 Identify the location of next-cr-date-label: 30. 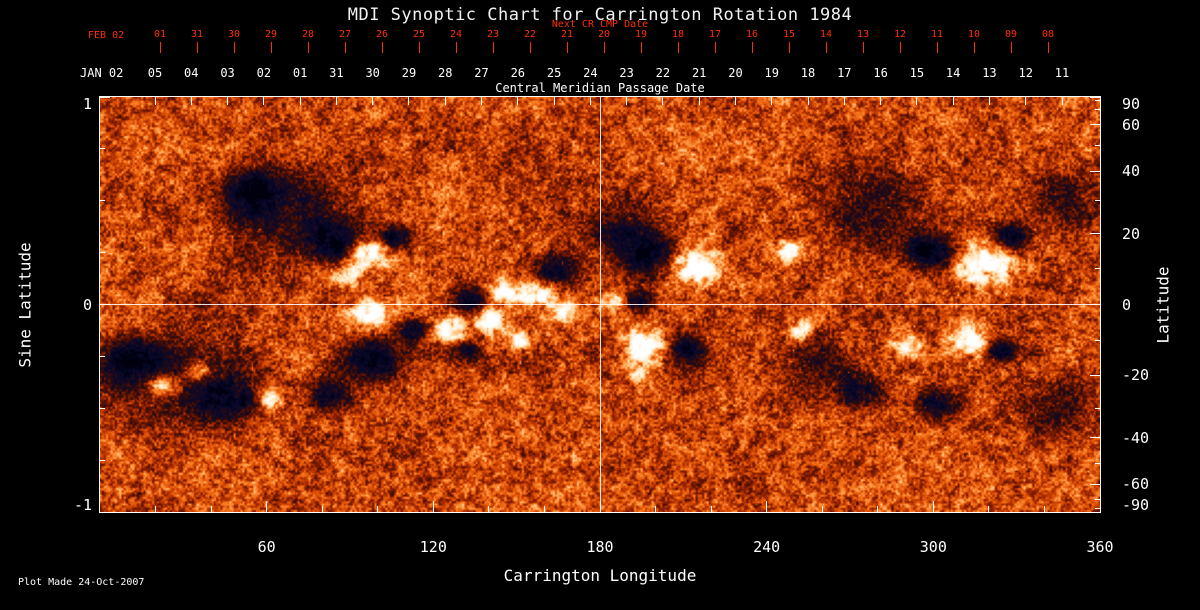
(234, 34).